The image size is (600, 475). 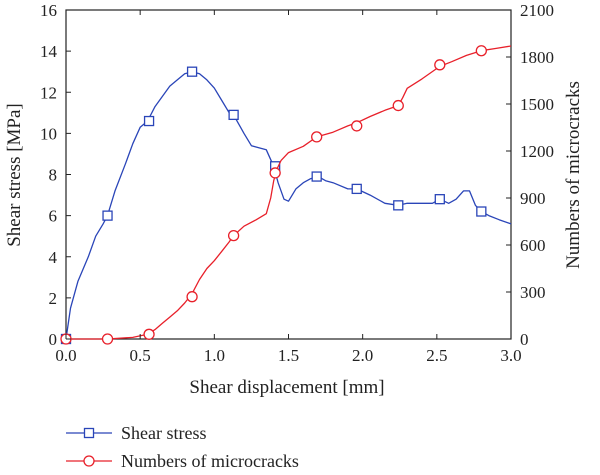 I want to click on legend-item-shear-stress: Shear stress, so click(x=136, y=433).